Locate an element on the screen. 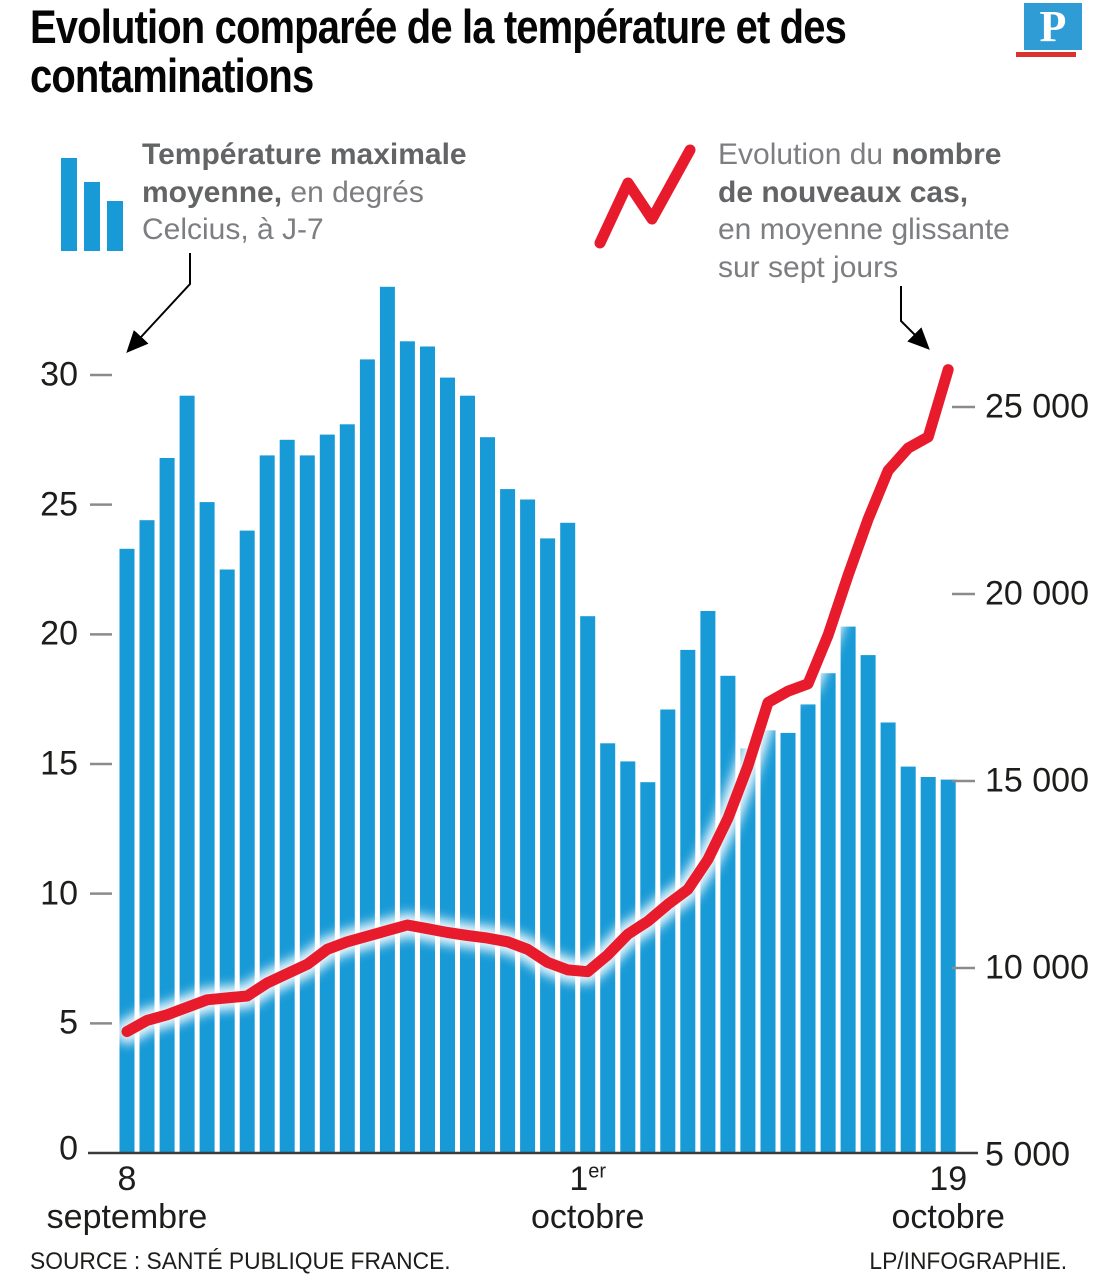  left-axis-tick-label: 10 is located at coordinates (59, 893).